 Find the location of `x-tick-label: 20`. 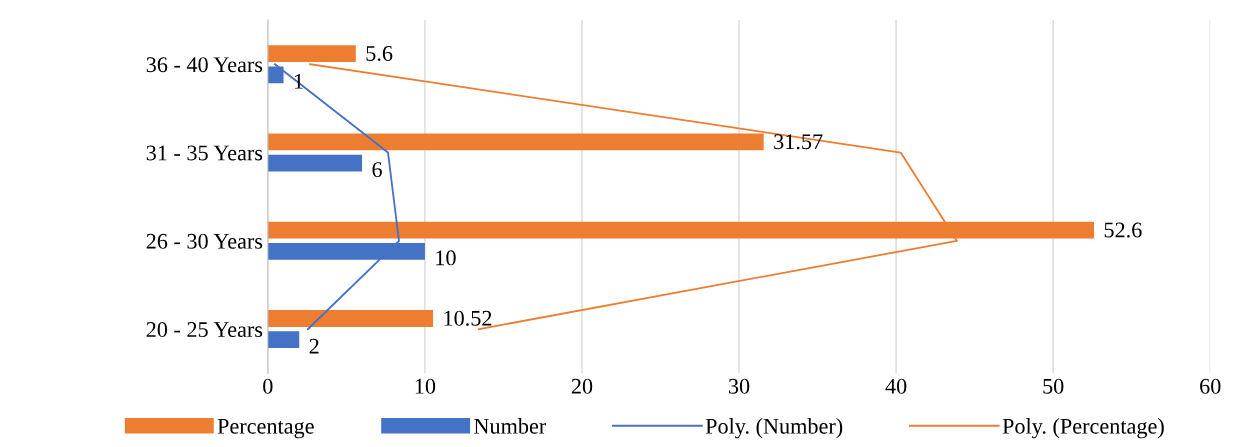

x-tick-label: 20 is located at coordinates (582, 386).